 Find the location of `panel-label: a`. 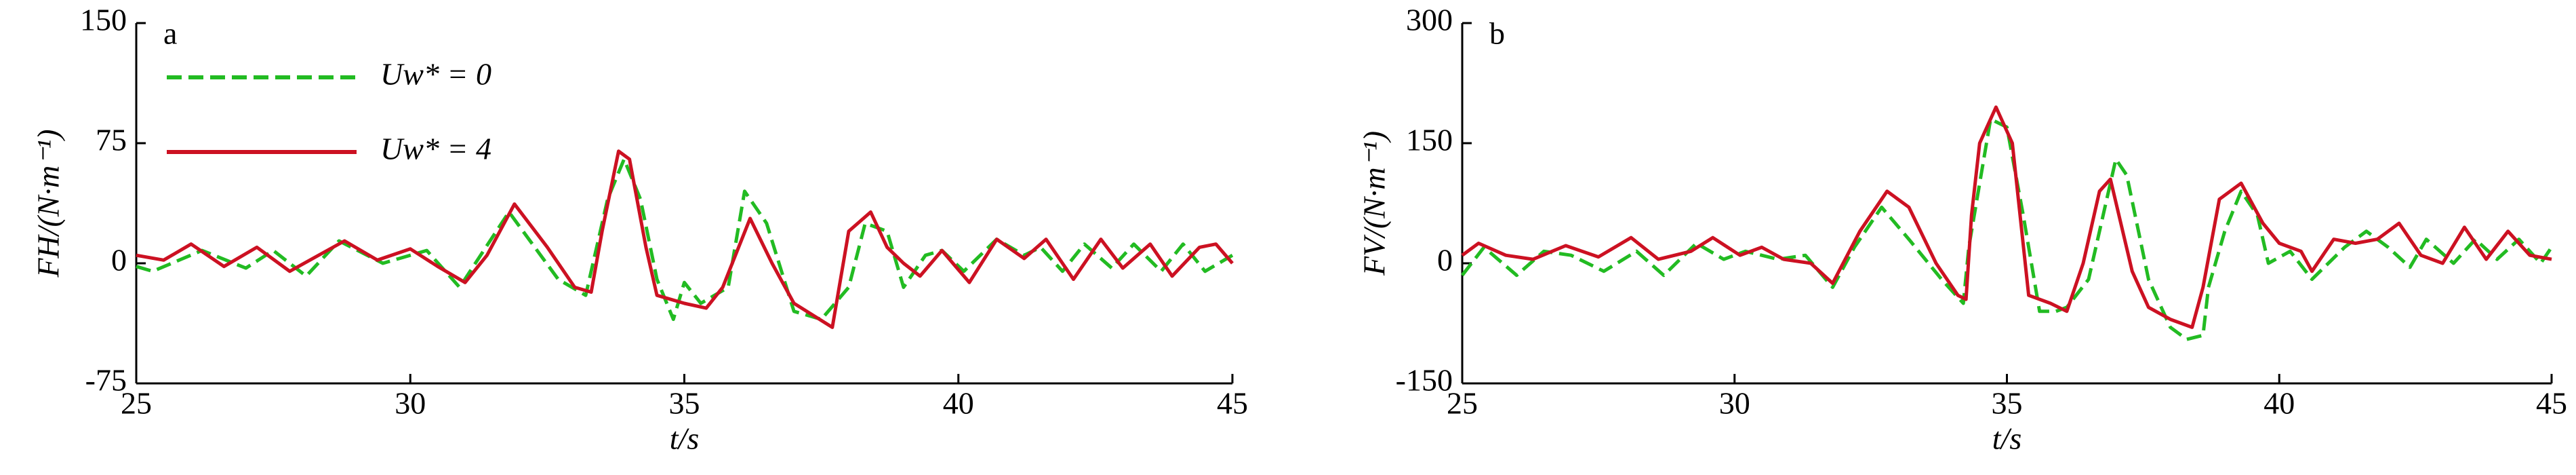

panel-label: a is located at coordinates (170, 33).